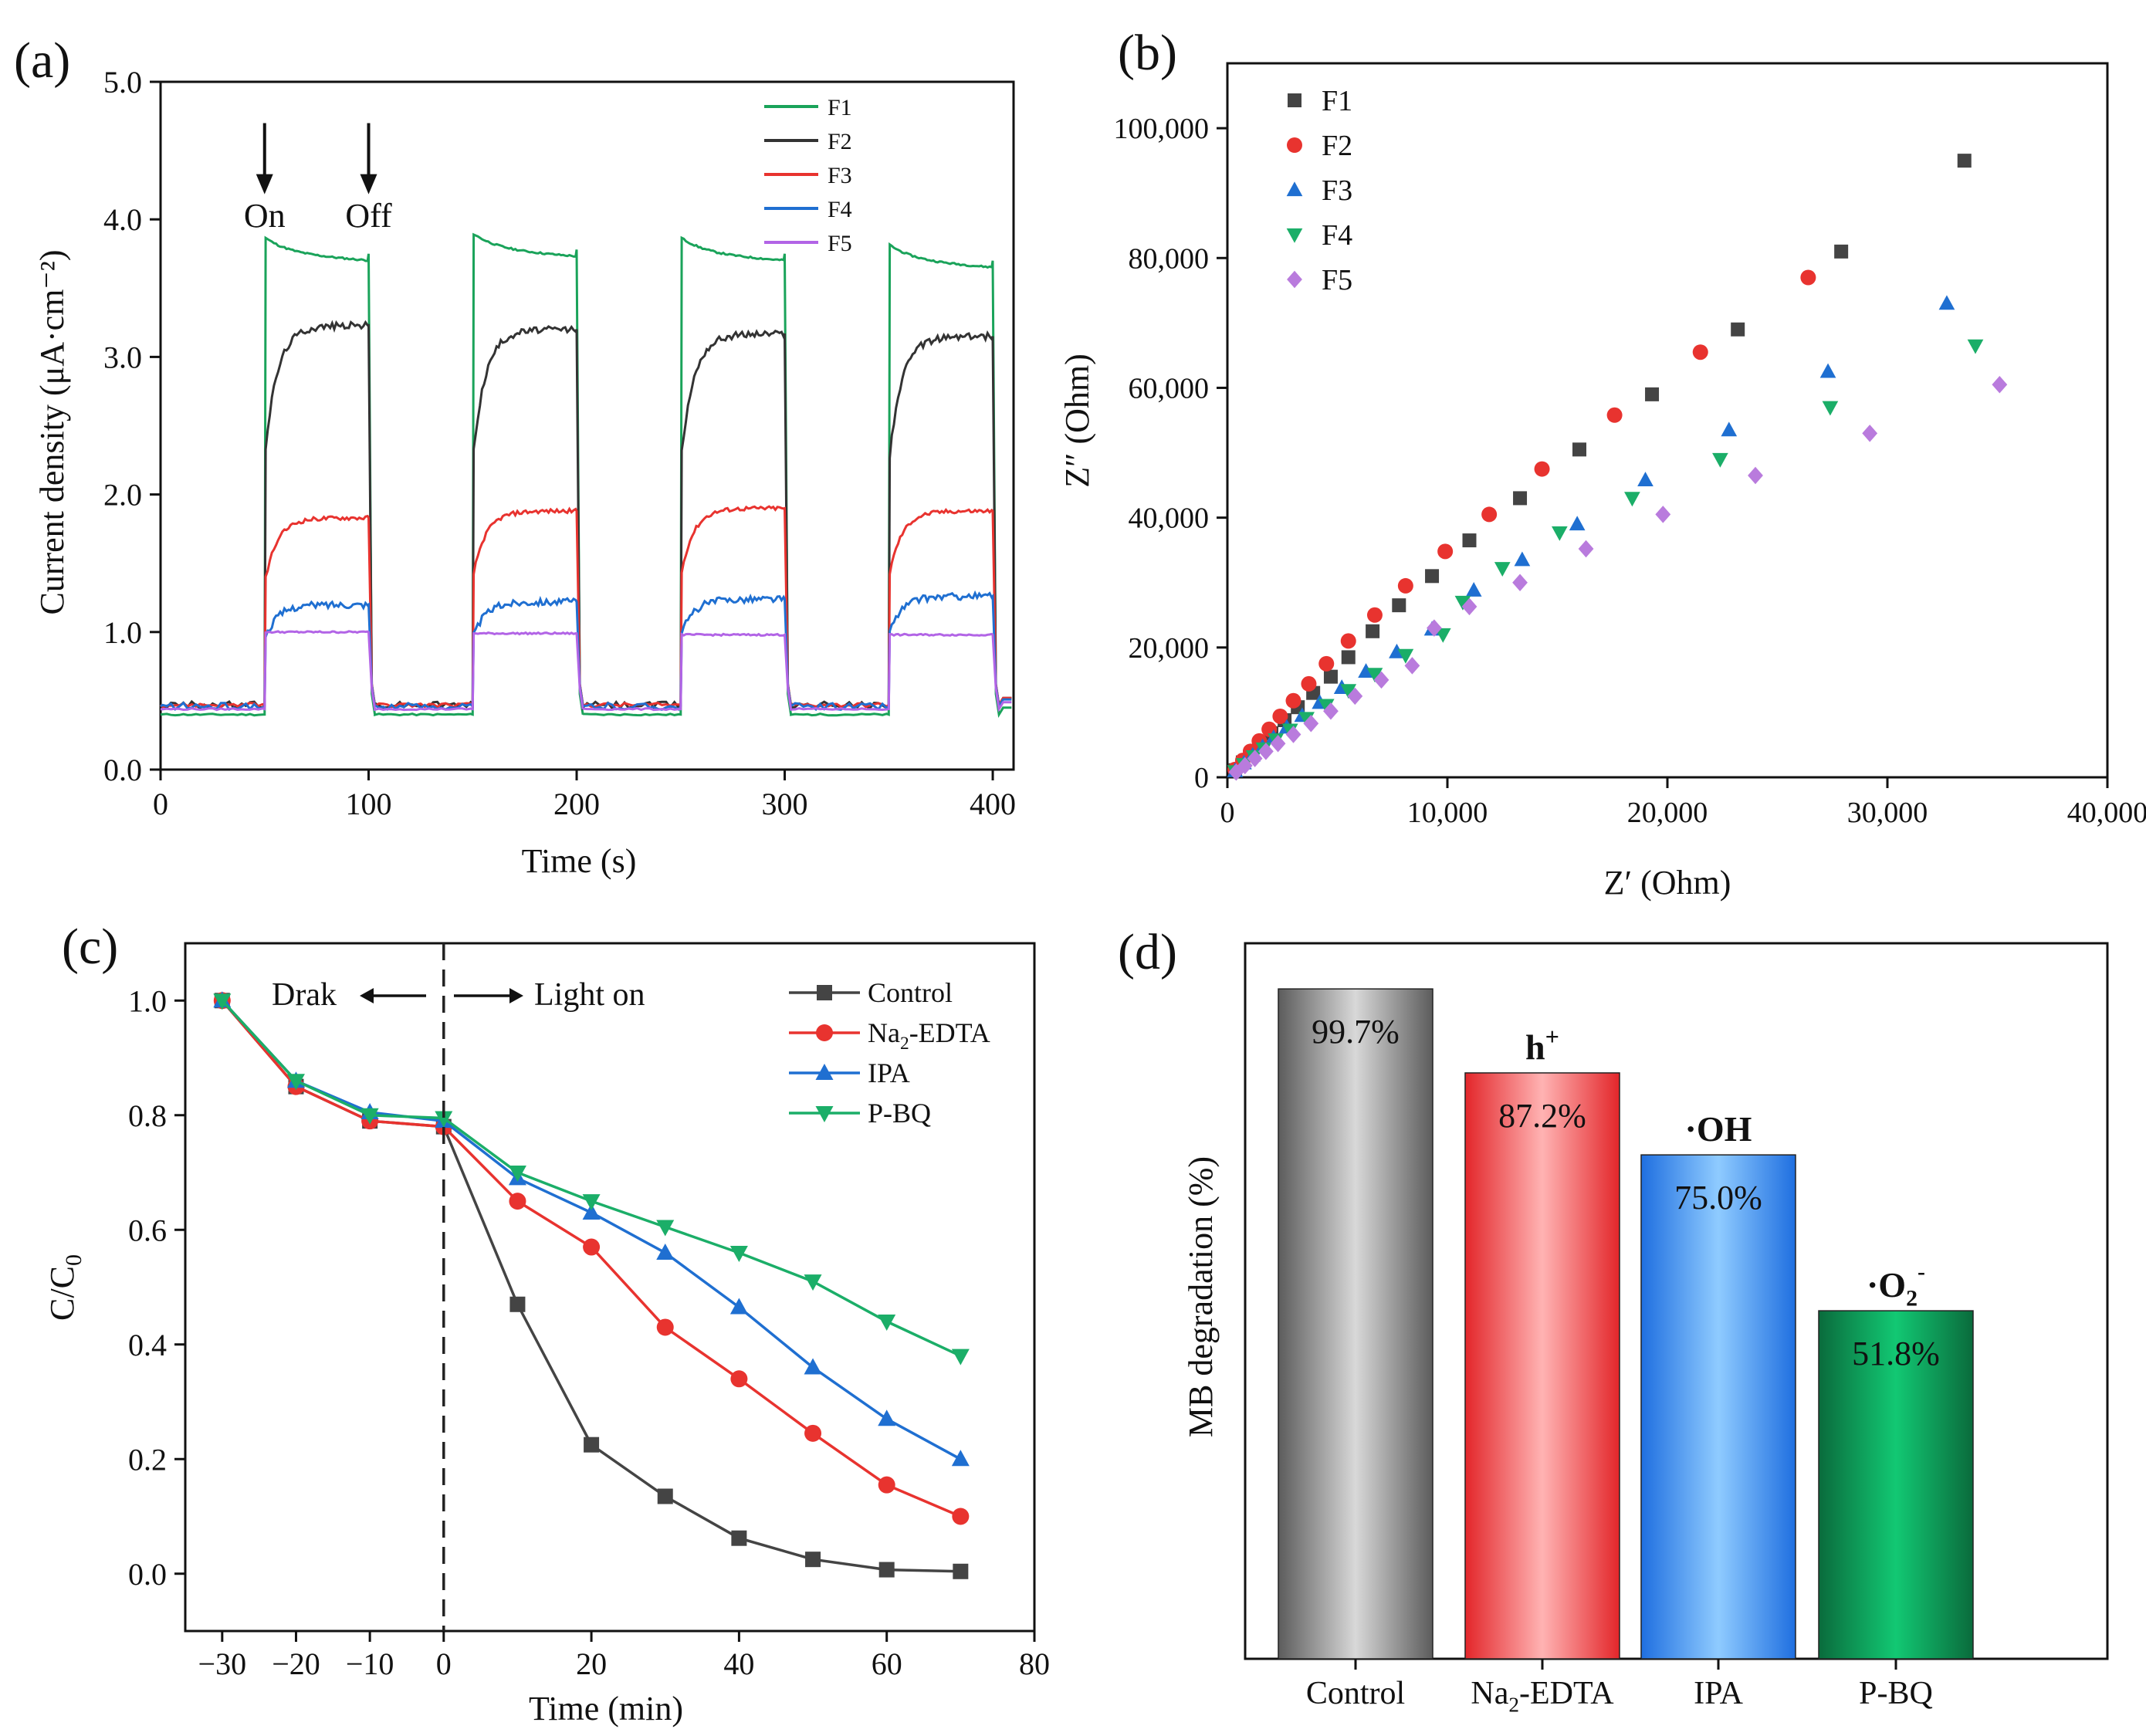  What do you see at coordinates (52, 433) in the screenshot?
I see `panel-a-ylabel: Current density (μA·cm⁻²)` at bounding box center [52, 433].